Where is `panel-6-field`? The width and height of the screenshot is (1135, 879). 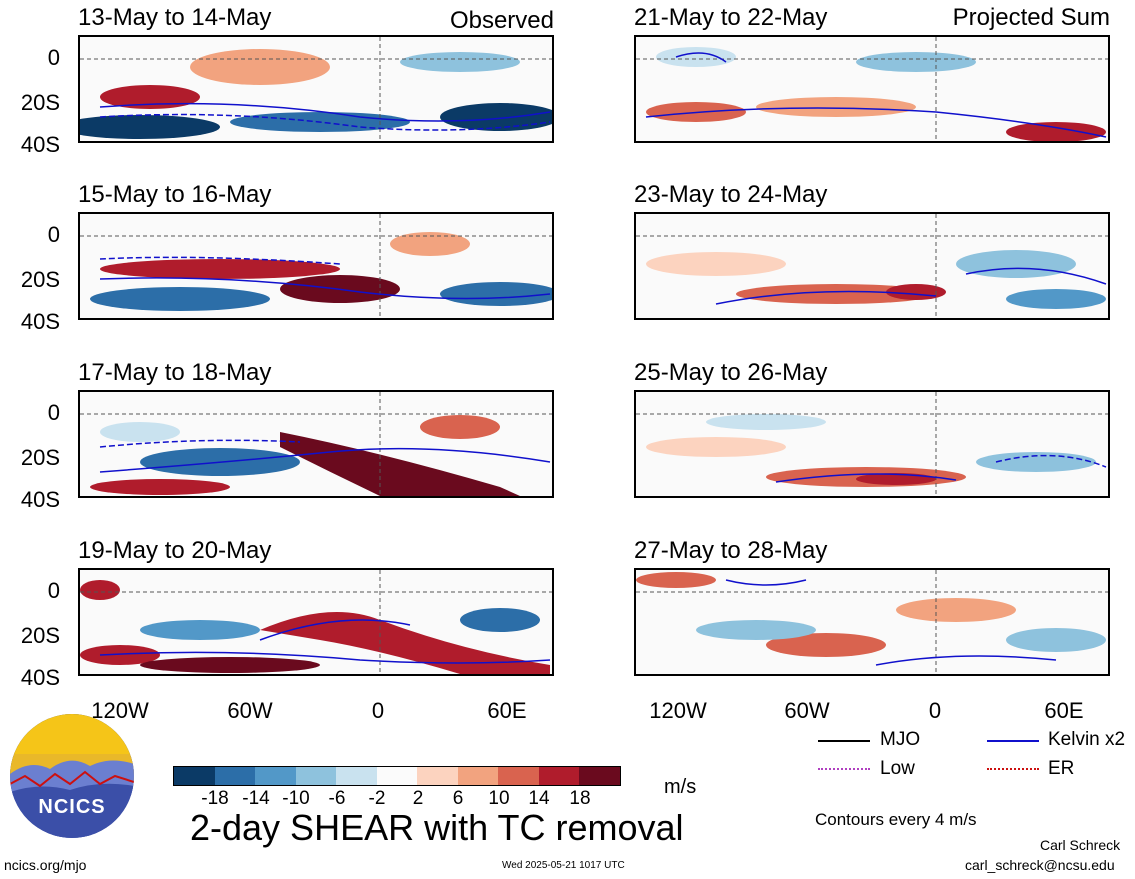 panel-6-field is located at coordinates (872, 266).